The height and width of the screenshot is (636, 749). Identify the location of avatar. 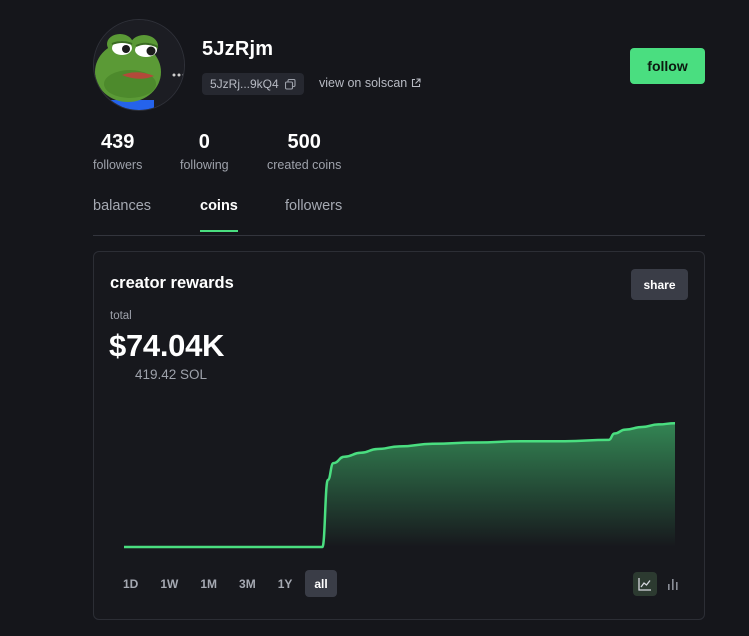
(139, 65).